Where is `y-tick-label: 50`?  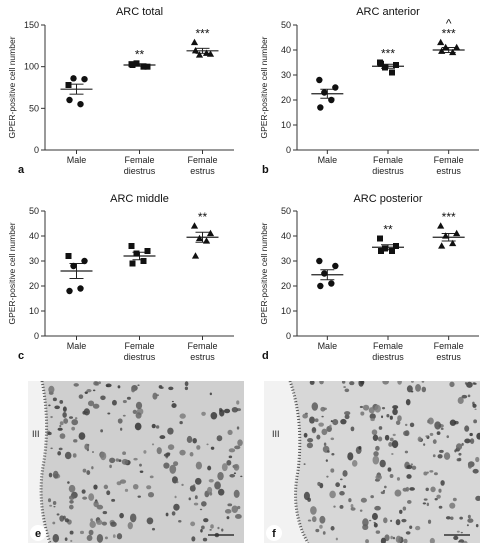 y-tick-label: 50 is located at coordinates (34, 108).